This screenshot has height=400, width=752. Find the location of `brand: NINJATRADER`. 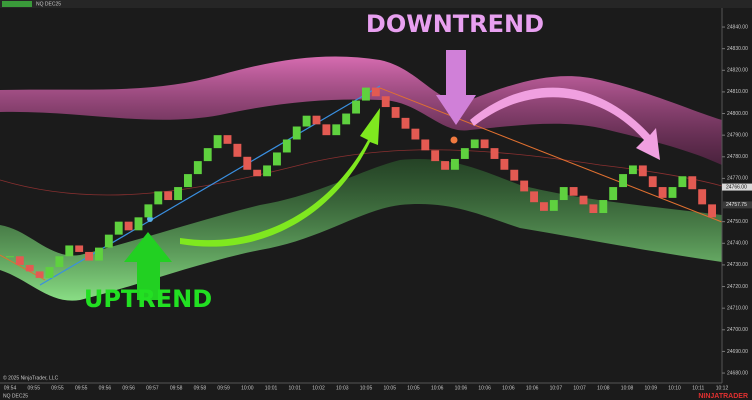

brand: NINJATRADER is located at coordinates (723, 396).